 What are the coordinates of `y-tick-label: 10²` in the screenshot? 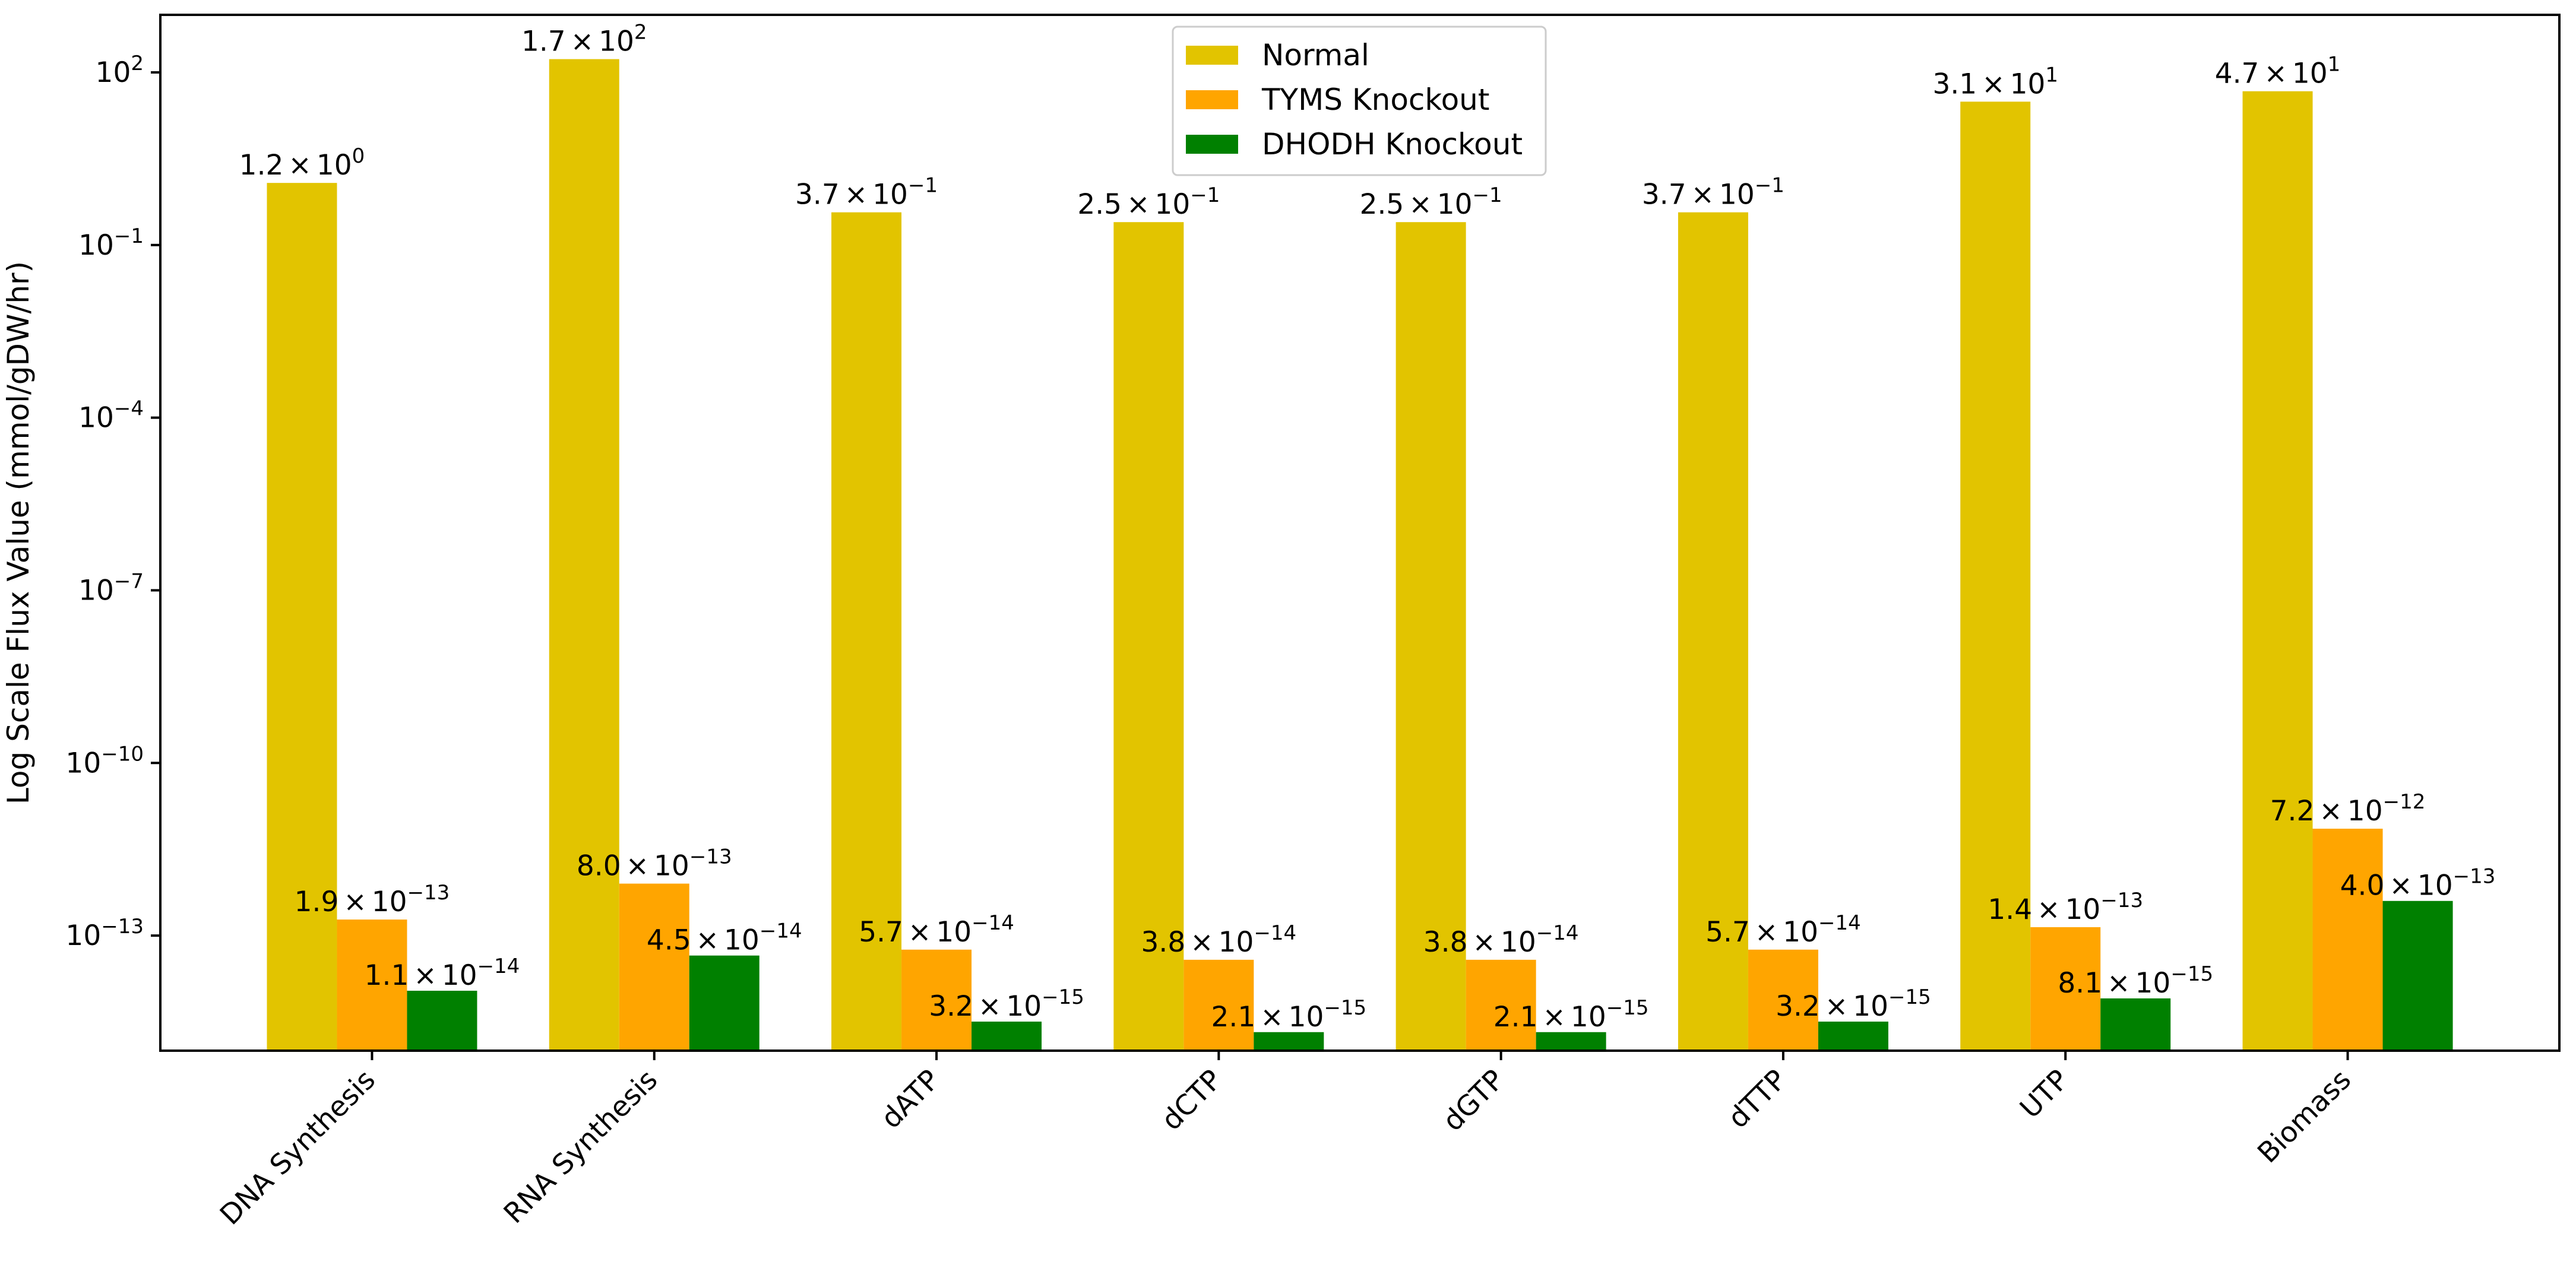 It's located at (120, 70).